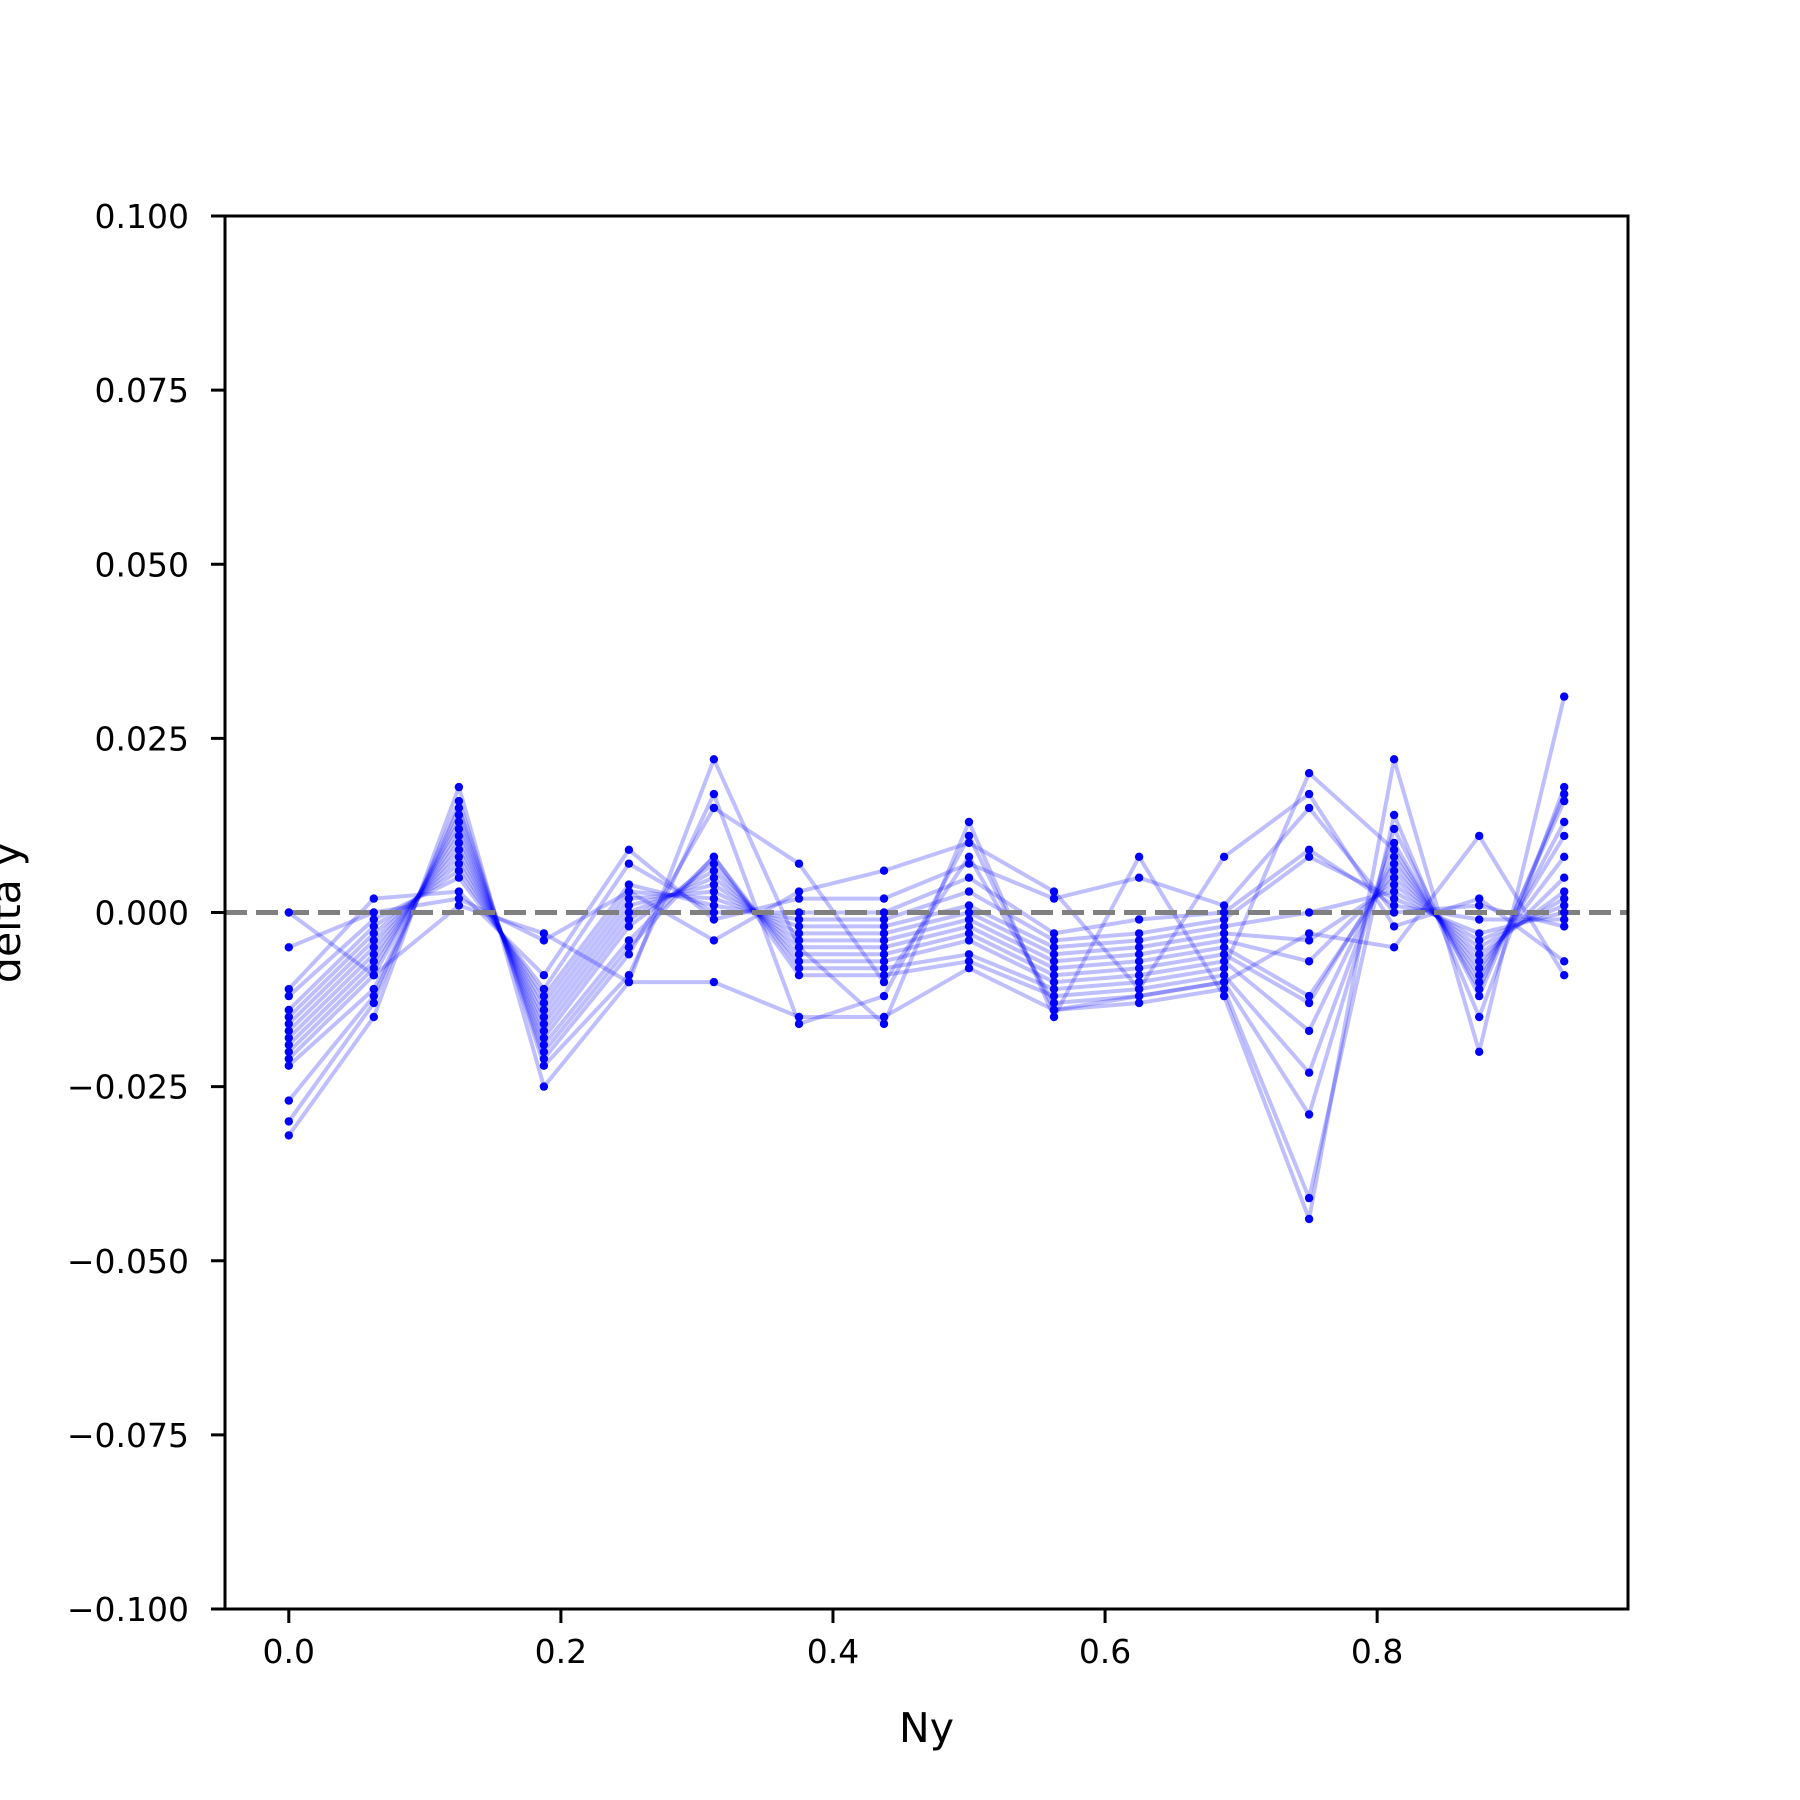  Describe the element at coordinates (926, 1728) in the screenshot. I see `x-axis-label: Ny` at that location.